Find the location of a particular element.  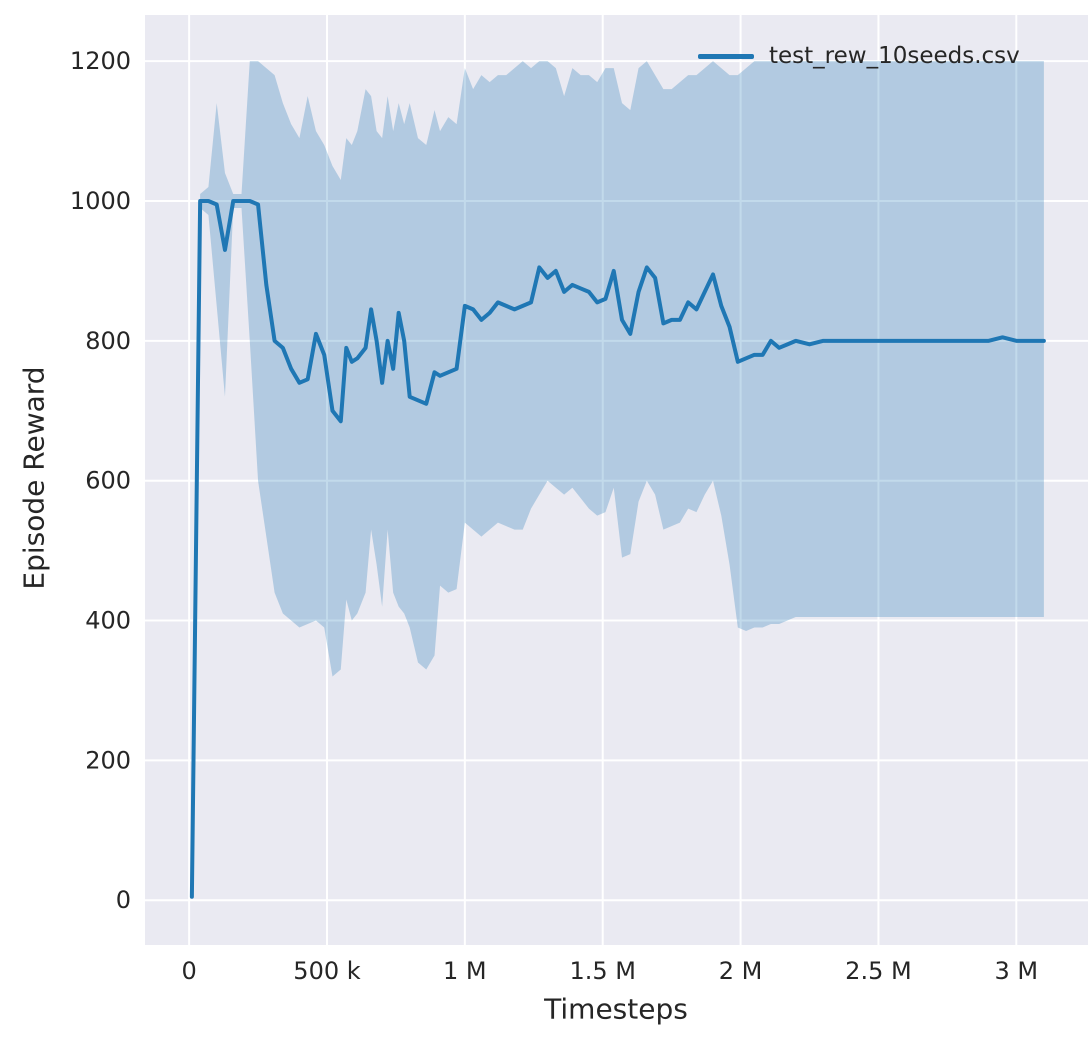

legend-label: test_rew_10seeds.csv is located at coordinates (894, 56).